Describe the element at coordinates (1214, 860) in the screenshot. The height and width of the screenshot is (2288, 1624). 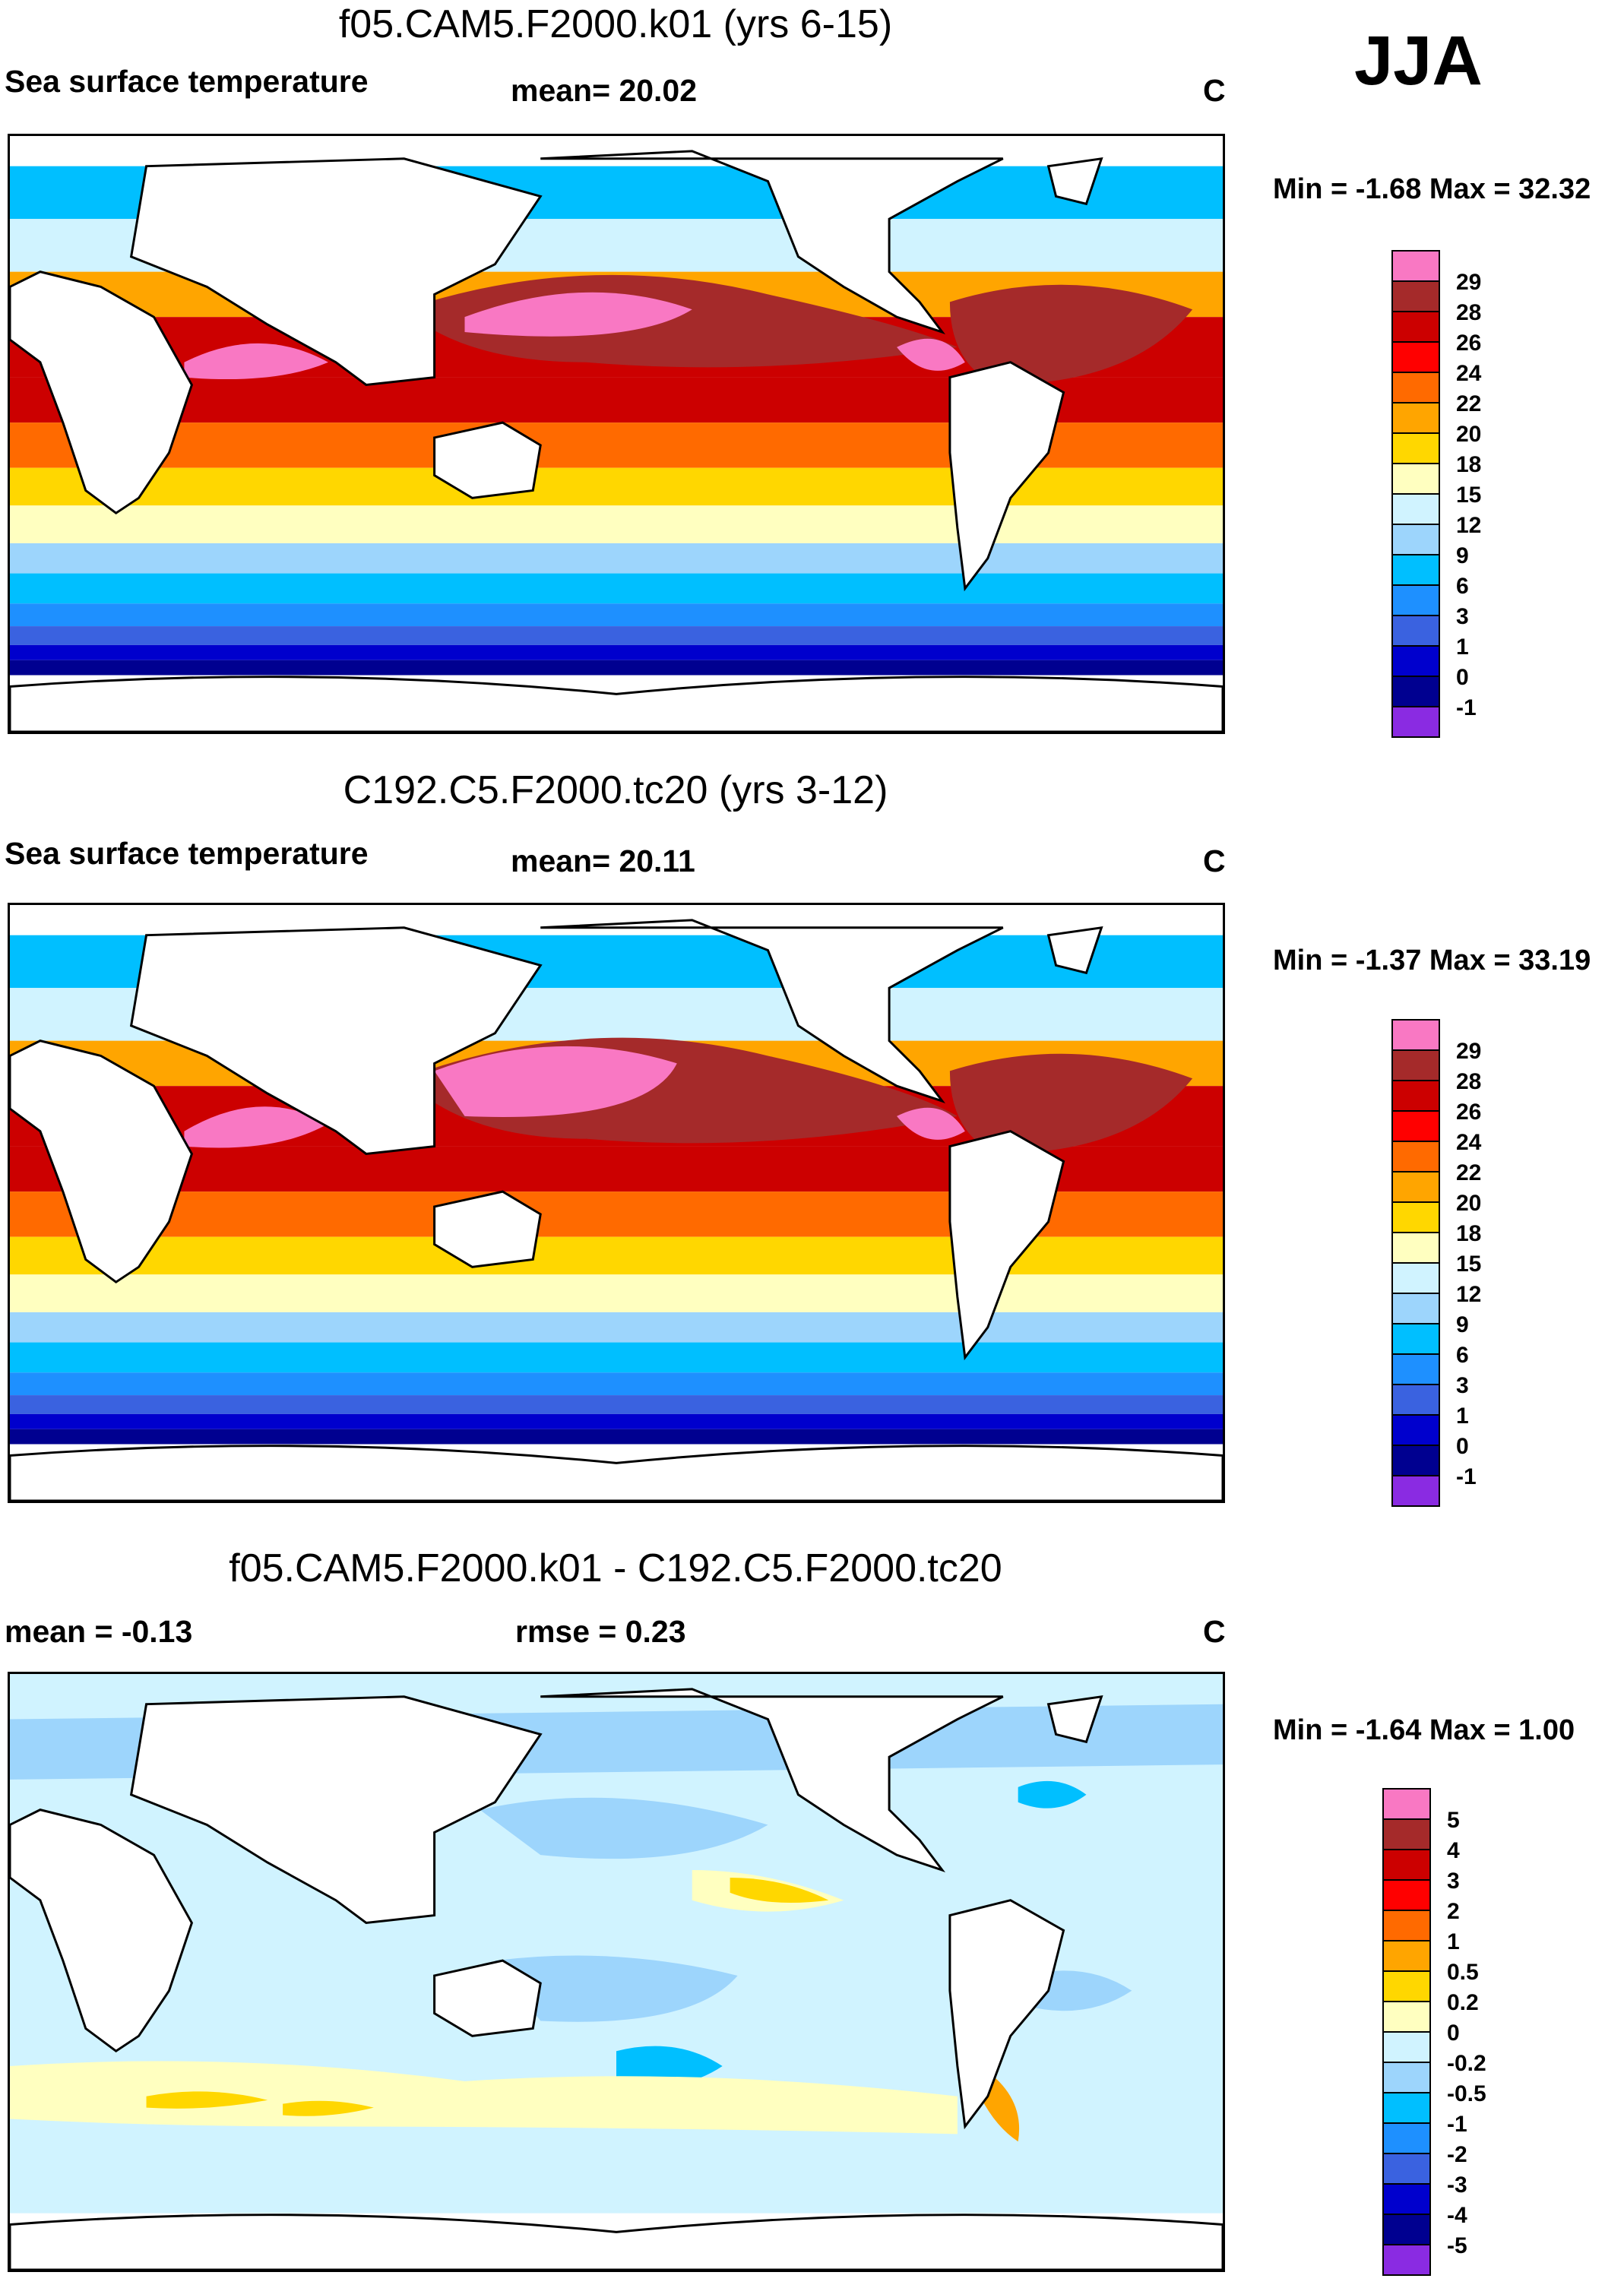
I see `panel2-units-label: C` at that location.